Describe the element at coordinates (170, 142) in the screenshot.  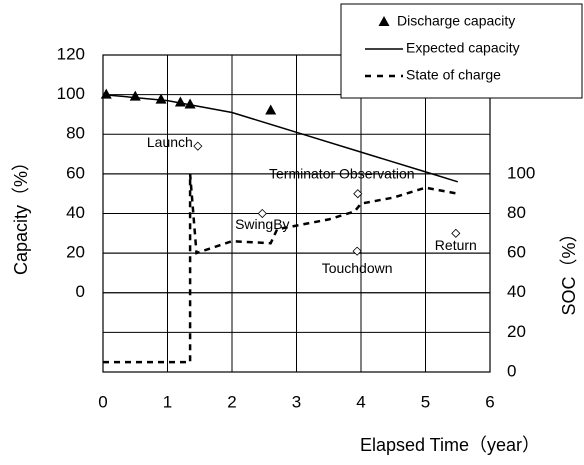
I see `event-label: Launch` at that location.